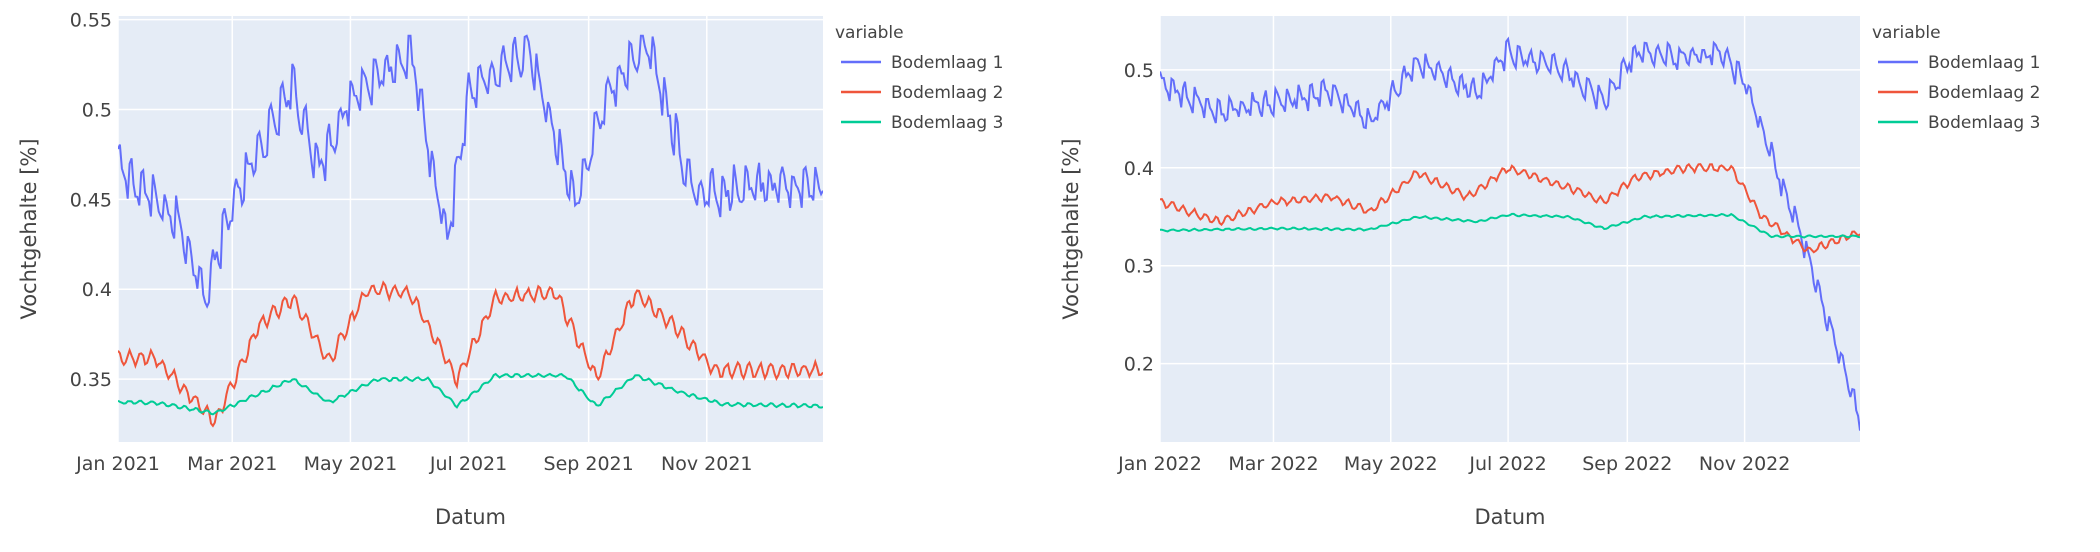  What do you see at coordinates (91, 380) in the screenshot?
I see `y-tick-label: 0.35` at bounding box center [91, 380].